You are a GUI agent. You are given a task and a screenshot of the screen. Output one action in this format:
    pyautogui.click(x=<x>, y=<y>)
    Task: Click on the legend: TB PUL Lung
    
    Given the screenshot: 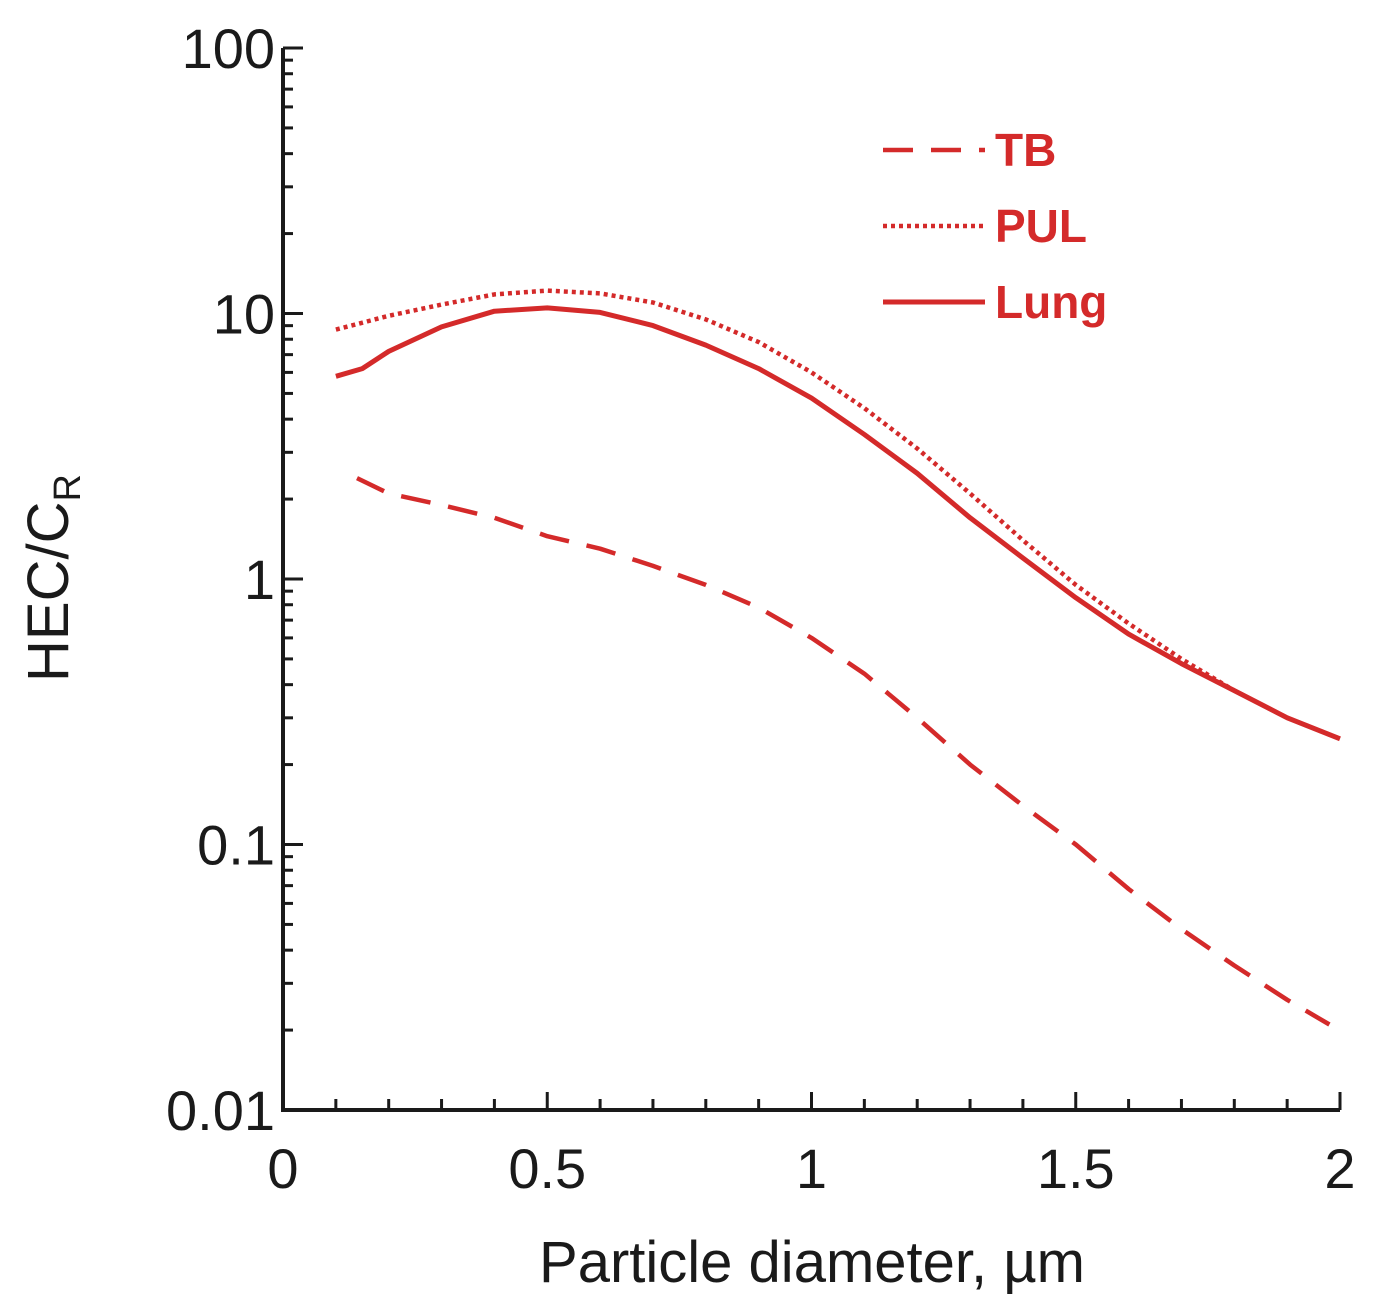 What is the action you would take?
    pyautogui.click(x=995, y=226)
    